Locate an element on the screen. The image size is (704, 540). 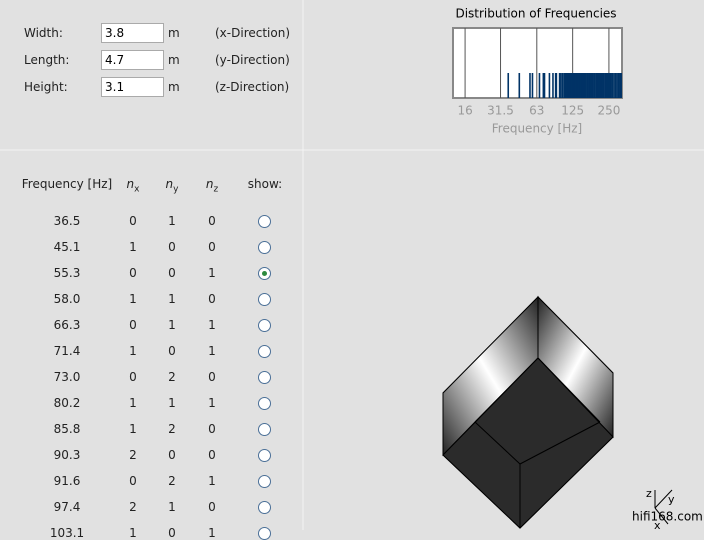
table-cell: 91.6 is located at coordinates (67, 481).